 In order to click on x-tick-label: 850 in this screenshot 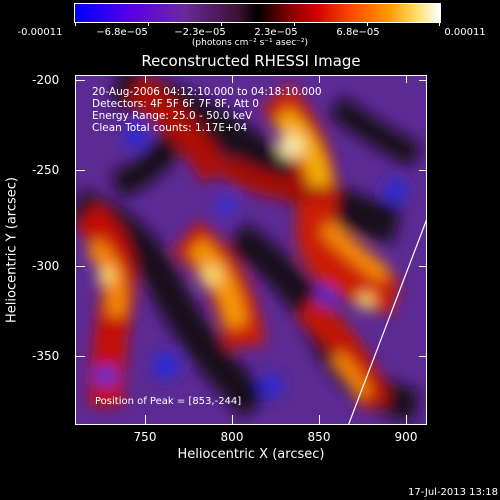, I will do `click(319, 437)`.